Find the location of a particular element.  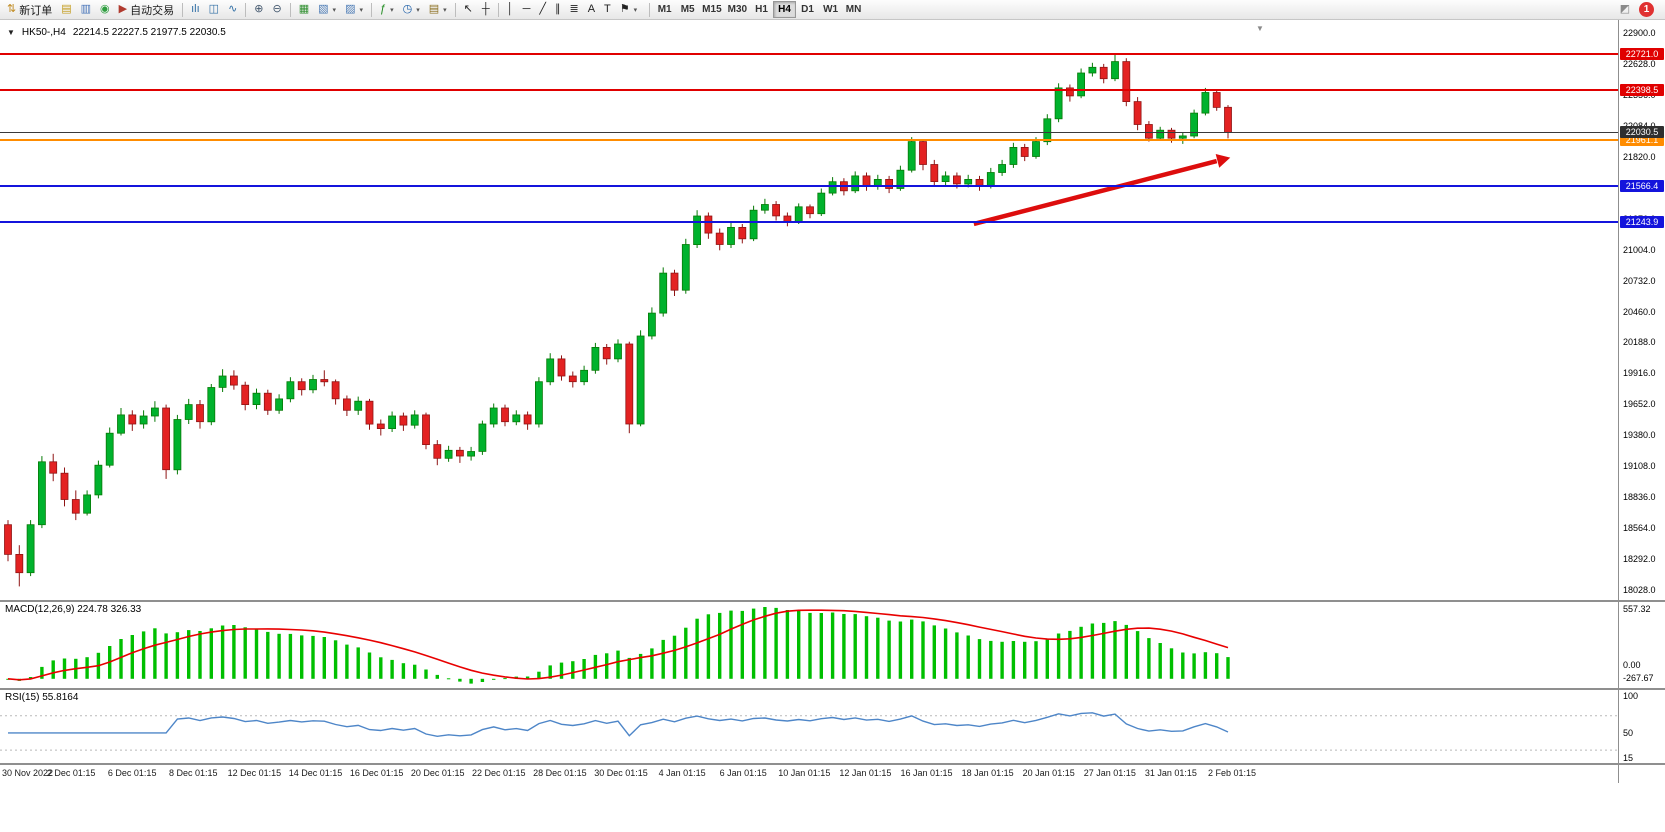

template-button: ▤ ▾ is located at coordinates (438, 10).